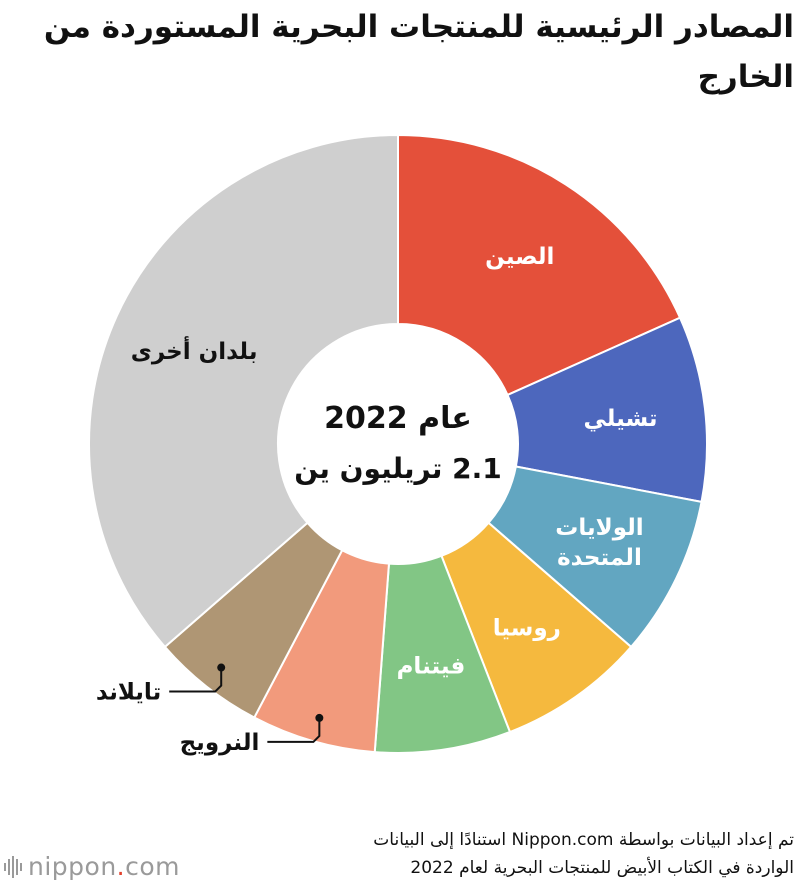  Describe the element at coordinates (519, 257) in the screenshot. I see `slice-label-1: الصين` at that location.